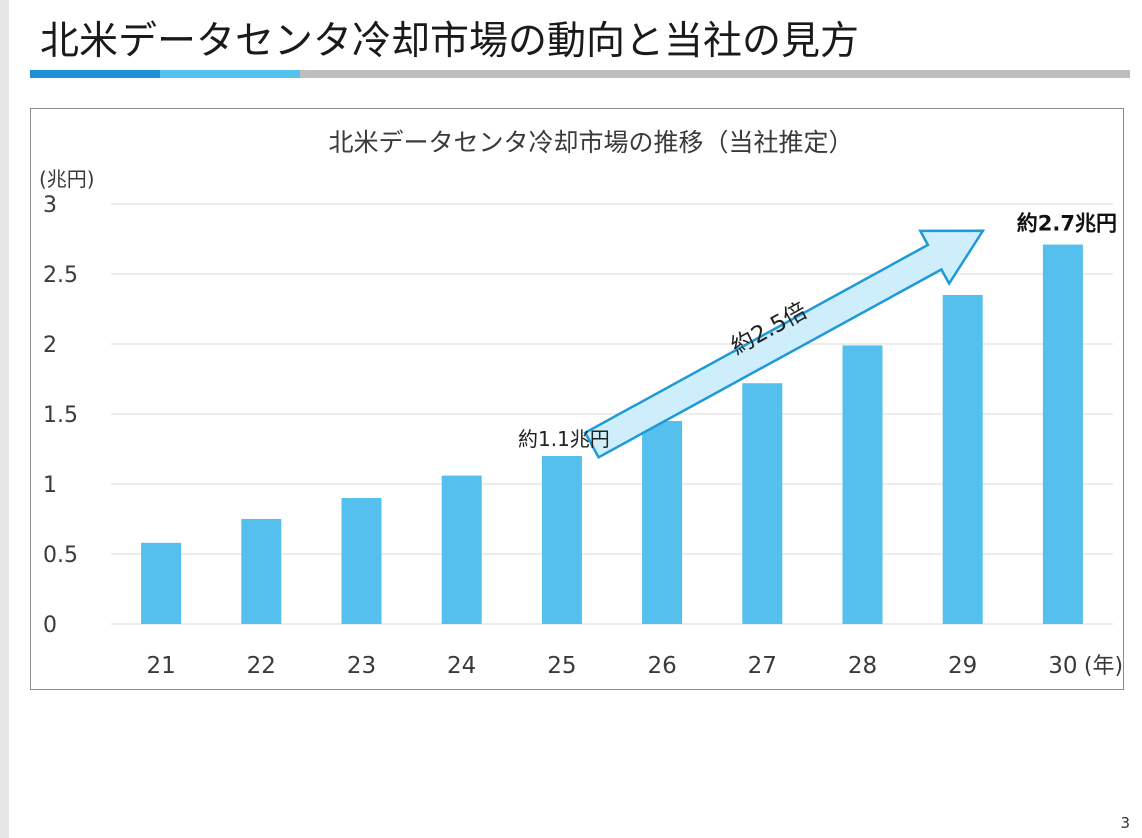 The image size is (1142, 838). What do you see at coordinates (50, 345) in the screenshot?
I see `y-tick-label: 2` at bounding box center [50, 345].